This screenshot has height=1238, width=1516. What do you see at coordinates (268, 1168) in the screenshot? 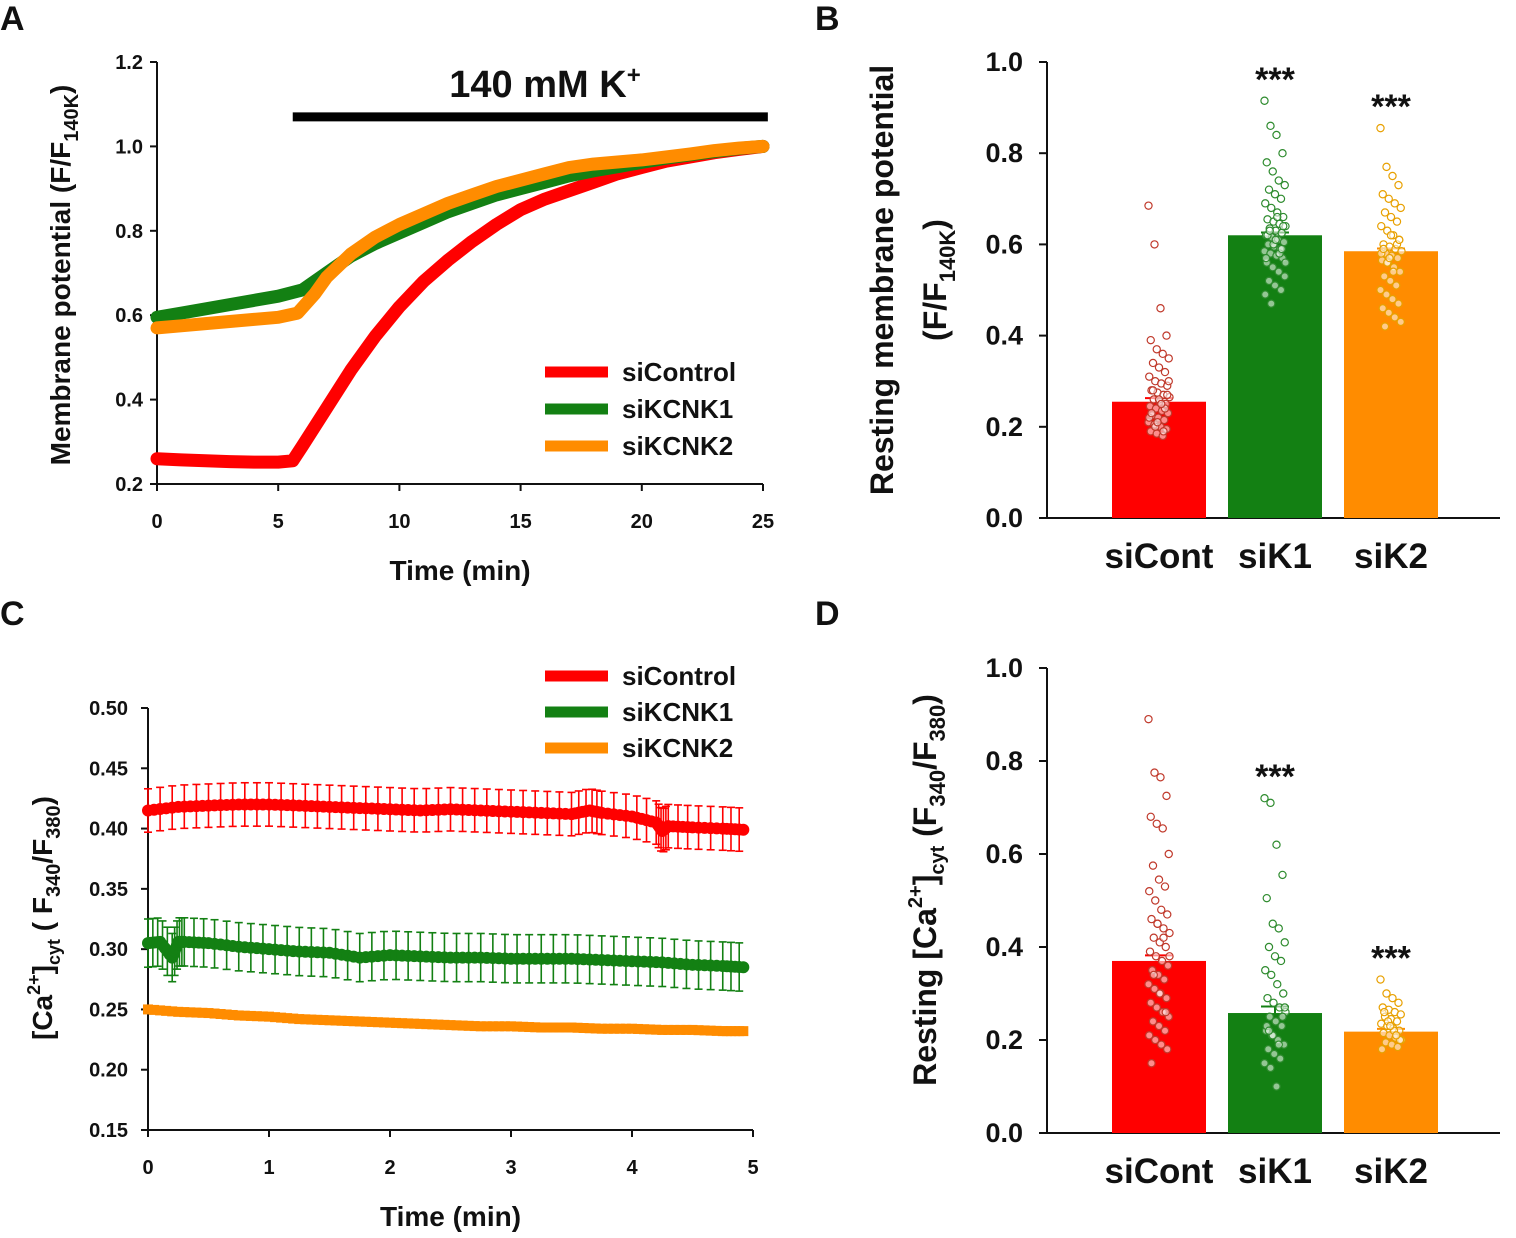
I see `x-tick-label: 1` at bounding box center [268, 1168].